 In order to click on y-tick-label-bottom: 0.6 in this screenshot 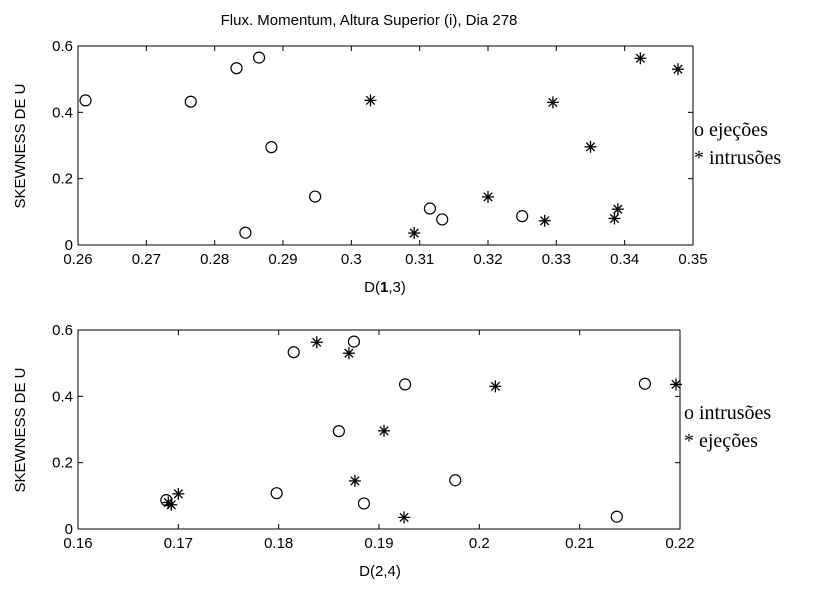, I will do `click(62, 330)`.